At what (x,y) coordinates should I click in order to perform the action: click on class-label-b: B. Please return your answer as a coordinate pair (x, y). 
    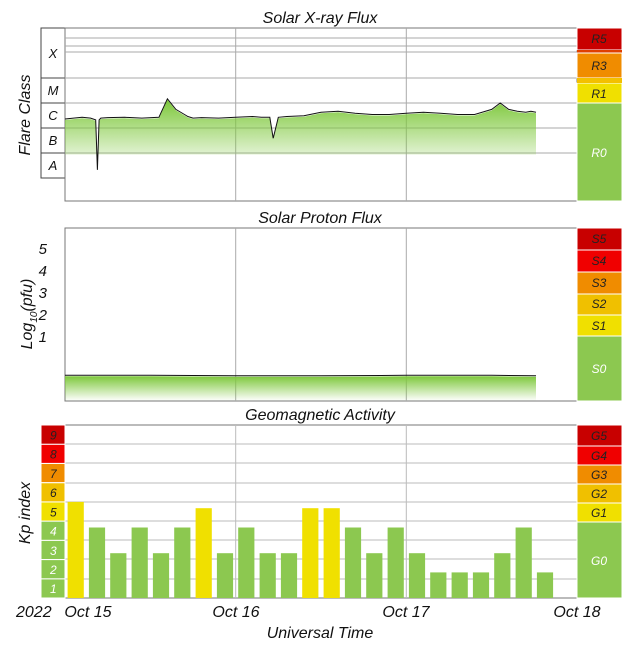
    Looking at the image, I should click on (53, 140).